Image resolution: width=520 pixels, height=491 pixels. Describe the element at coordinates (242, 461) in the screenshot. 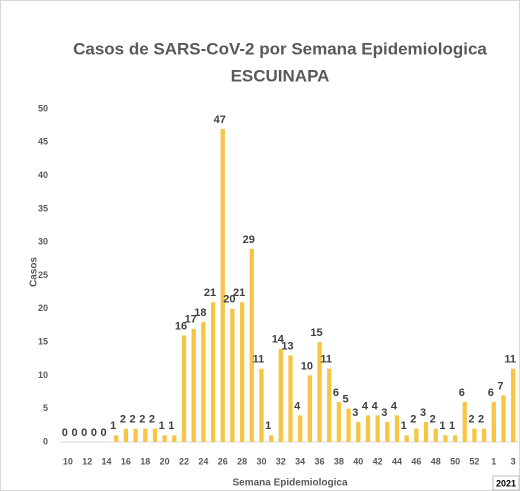

I see `x-tick-label: 28` at that location.